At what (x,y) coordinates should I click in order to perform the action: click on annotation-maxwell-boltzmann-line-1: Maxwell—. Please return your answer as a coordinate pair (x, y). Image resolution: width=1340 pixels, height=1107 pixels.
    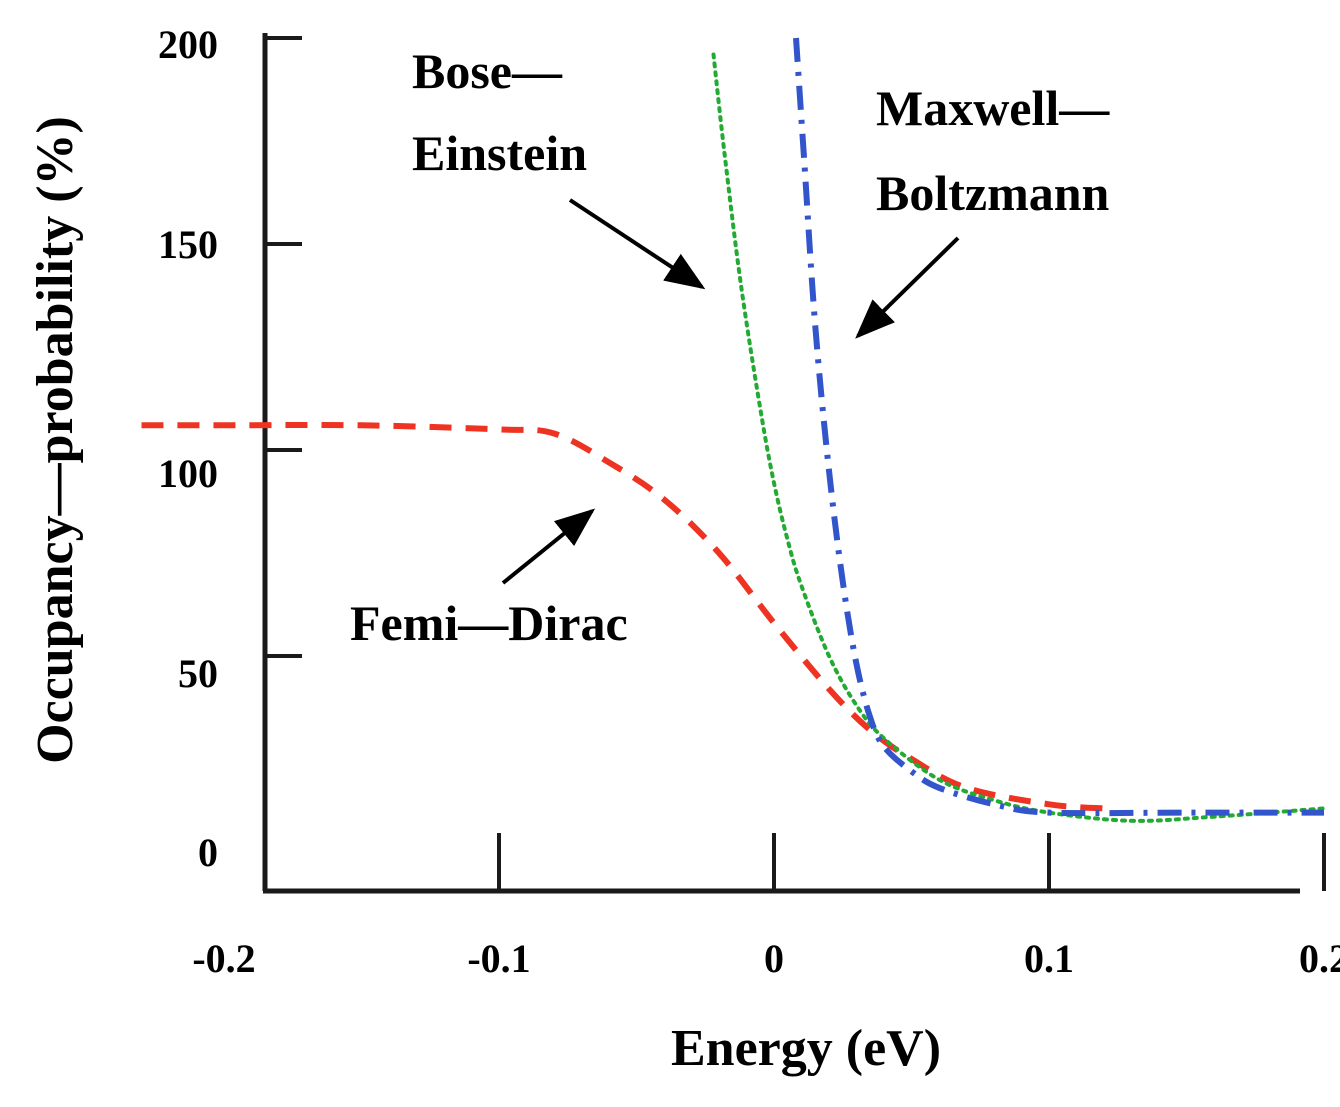
    Looking at the image, I should click on (993, 108).